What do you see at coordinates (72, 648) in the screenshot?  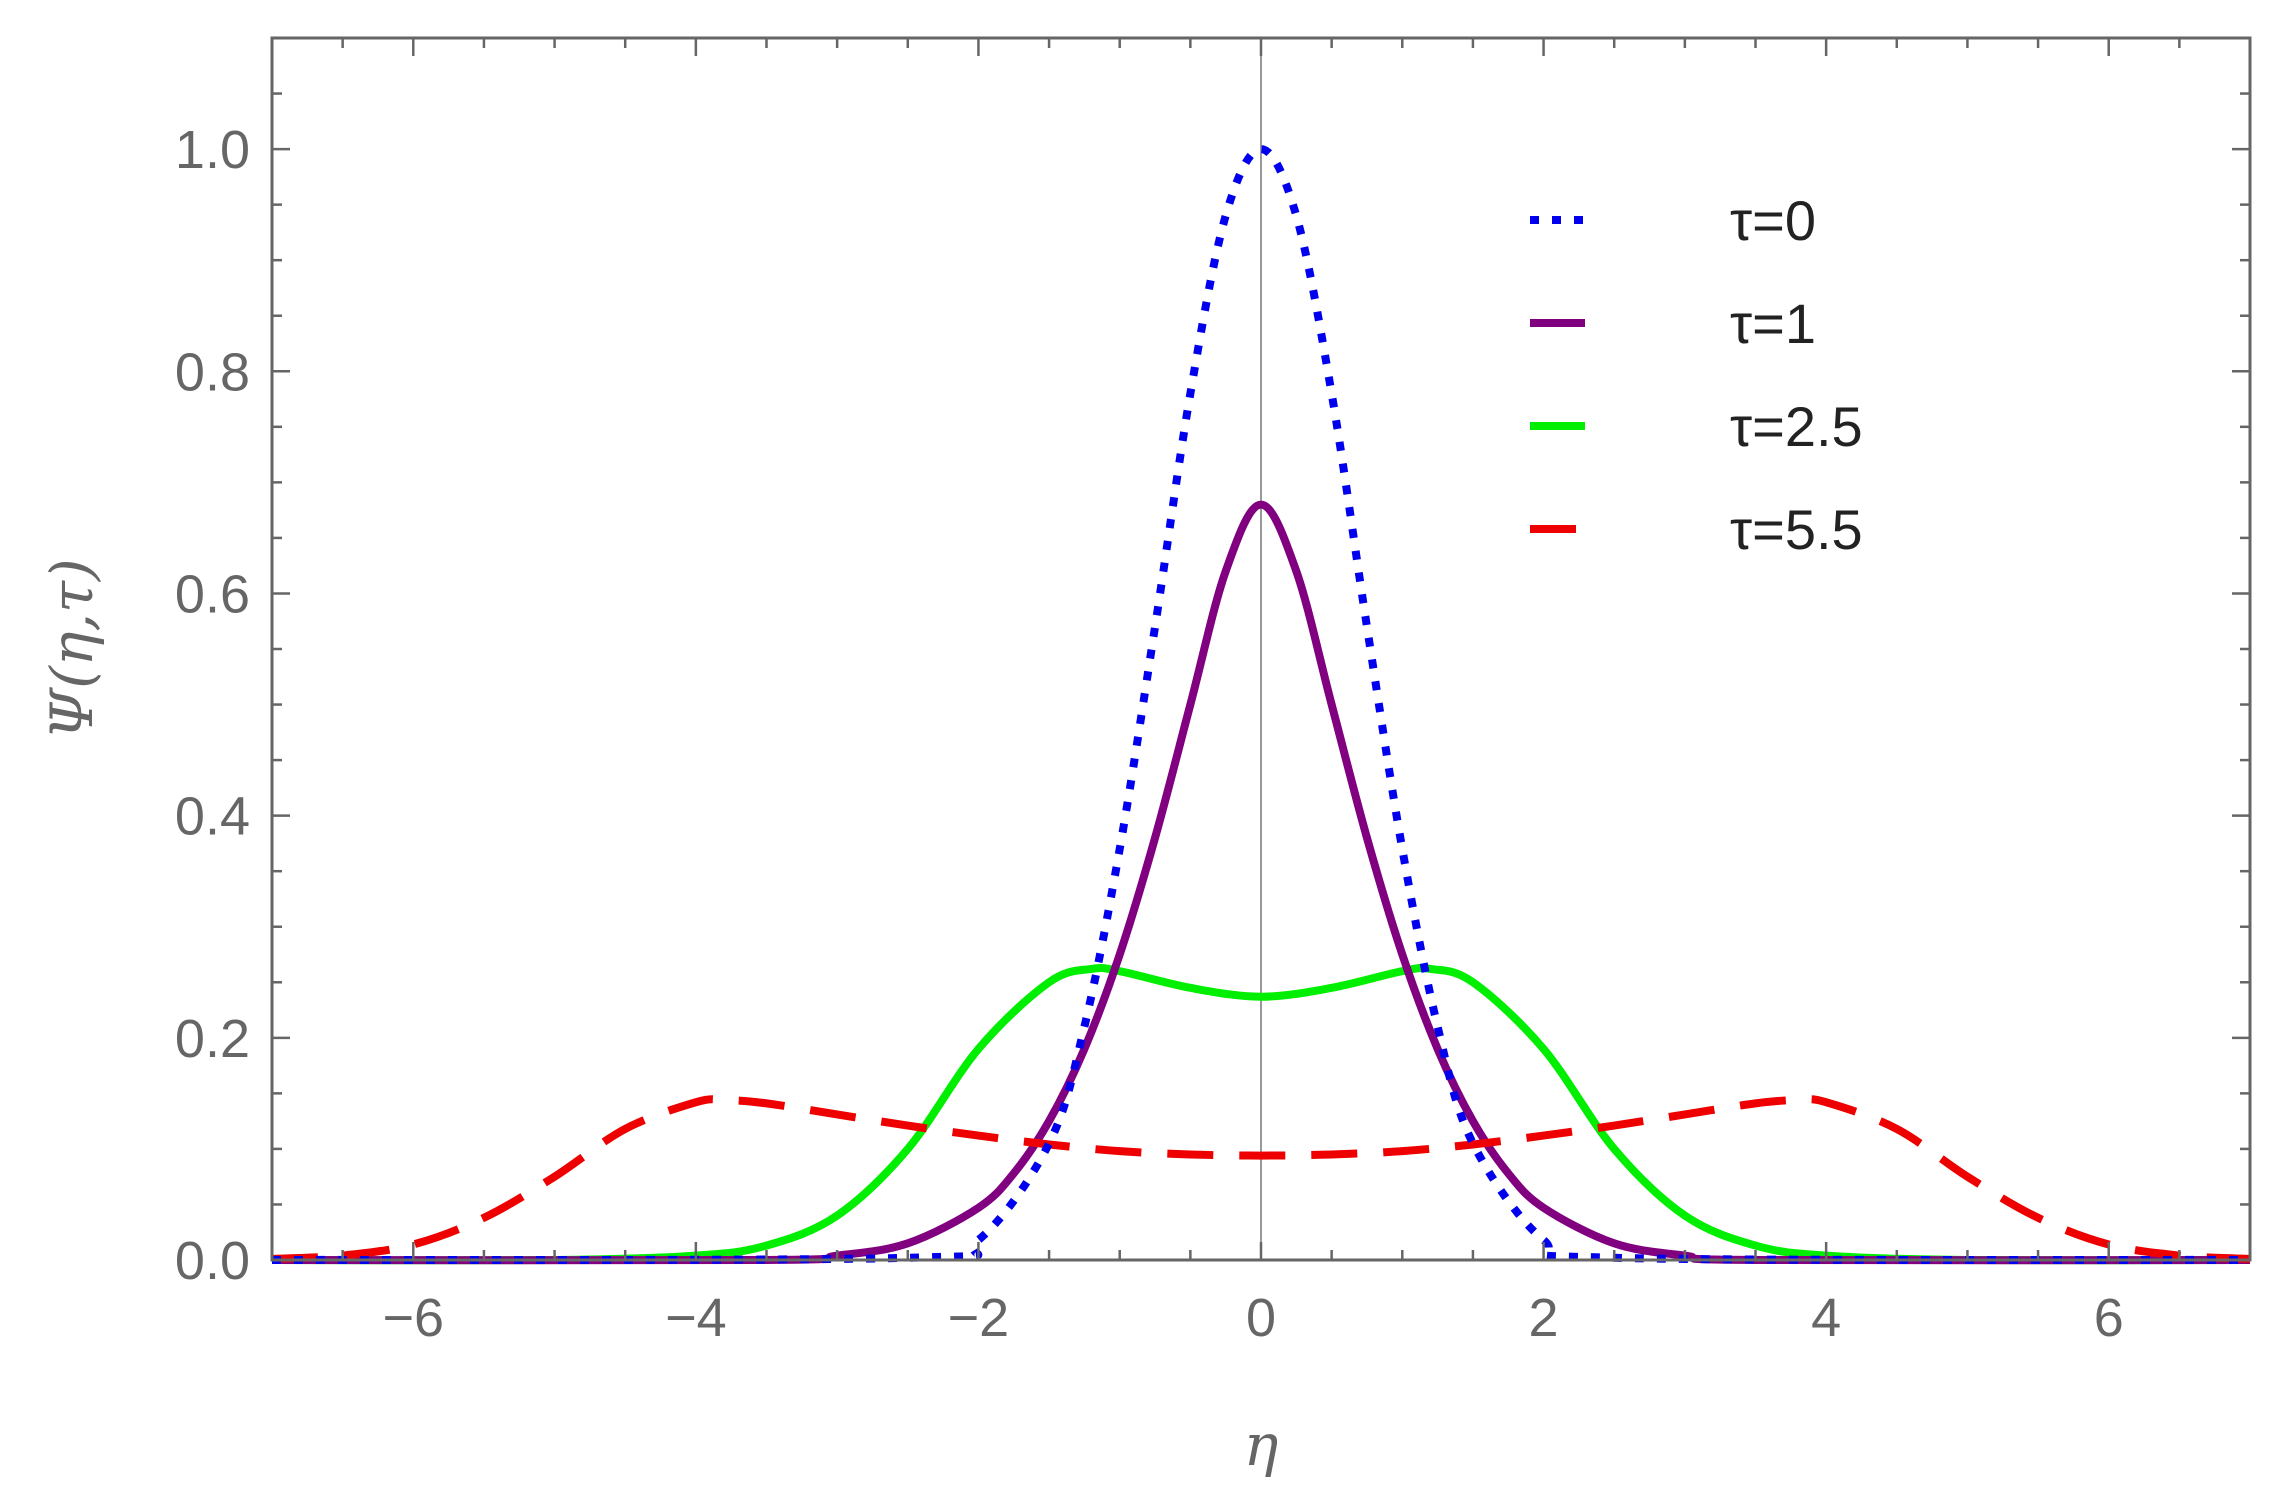 I see `y-axis-title: Ψ(η,τ)` at bounding box center [72, 648].